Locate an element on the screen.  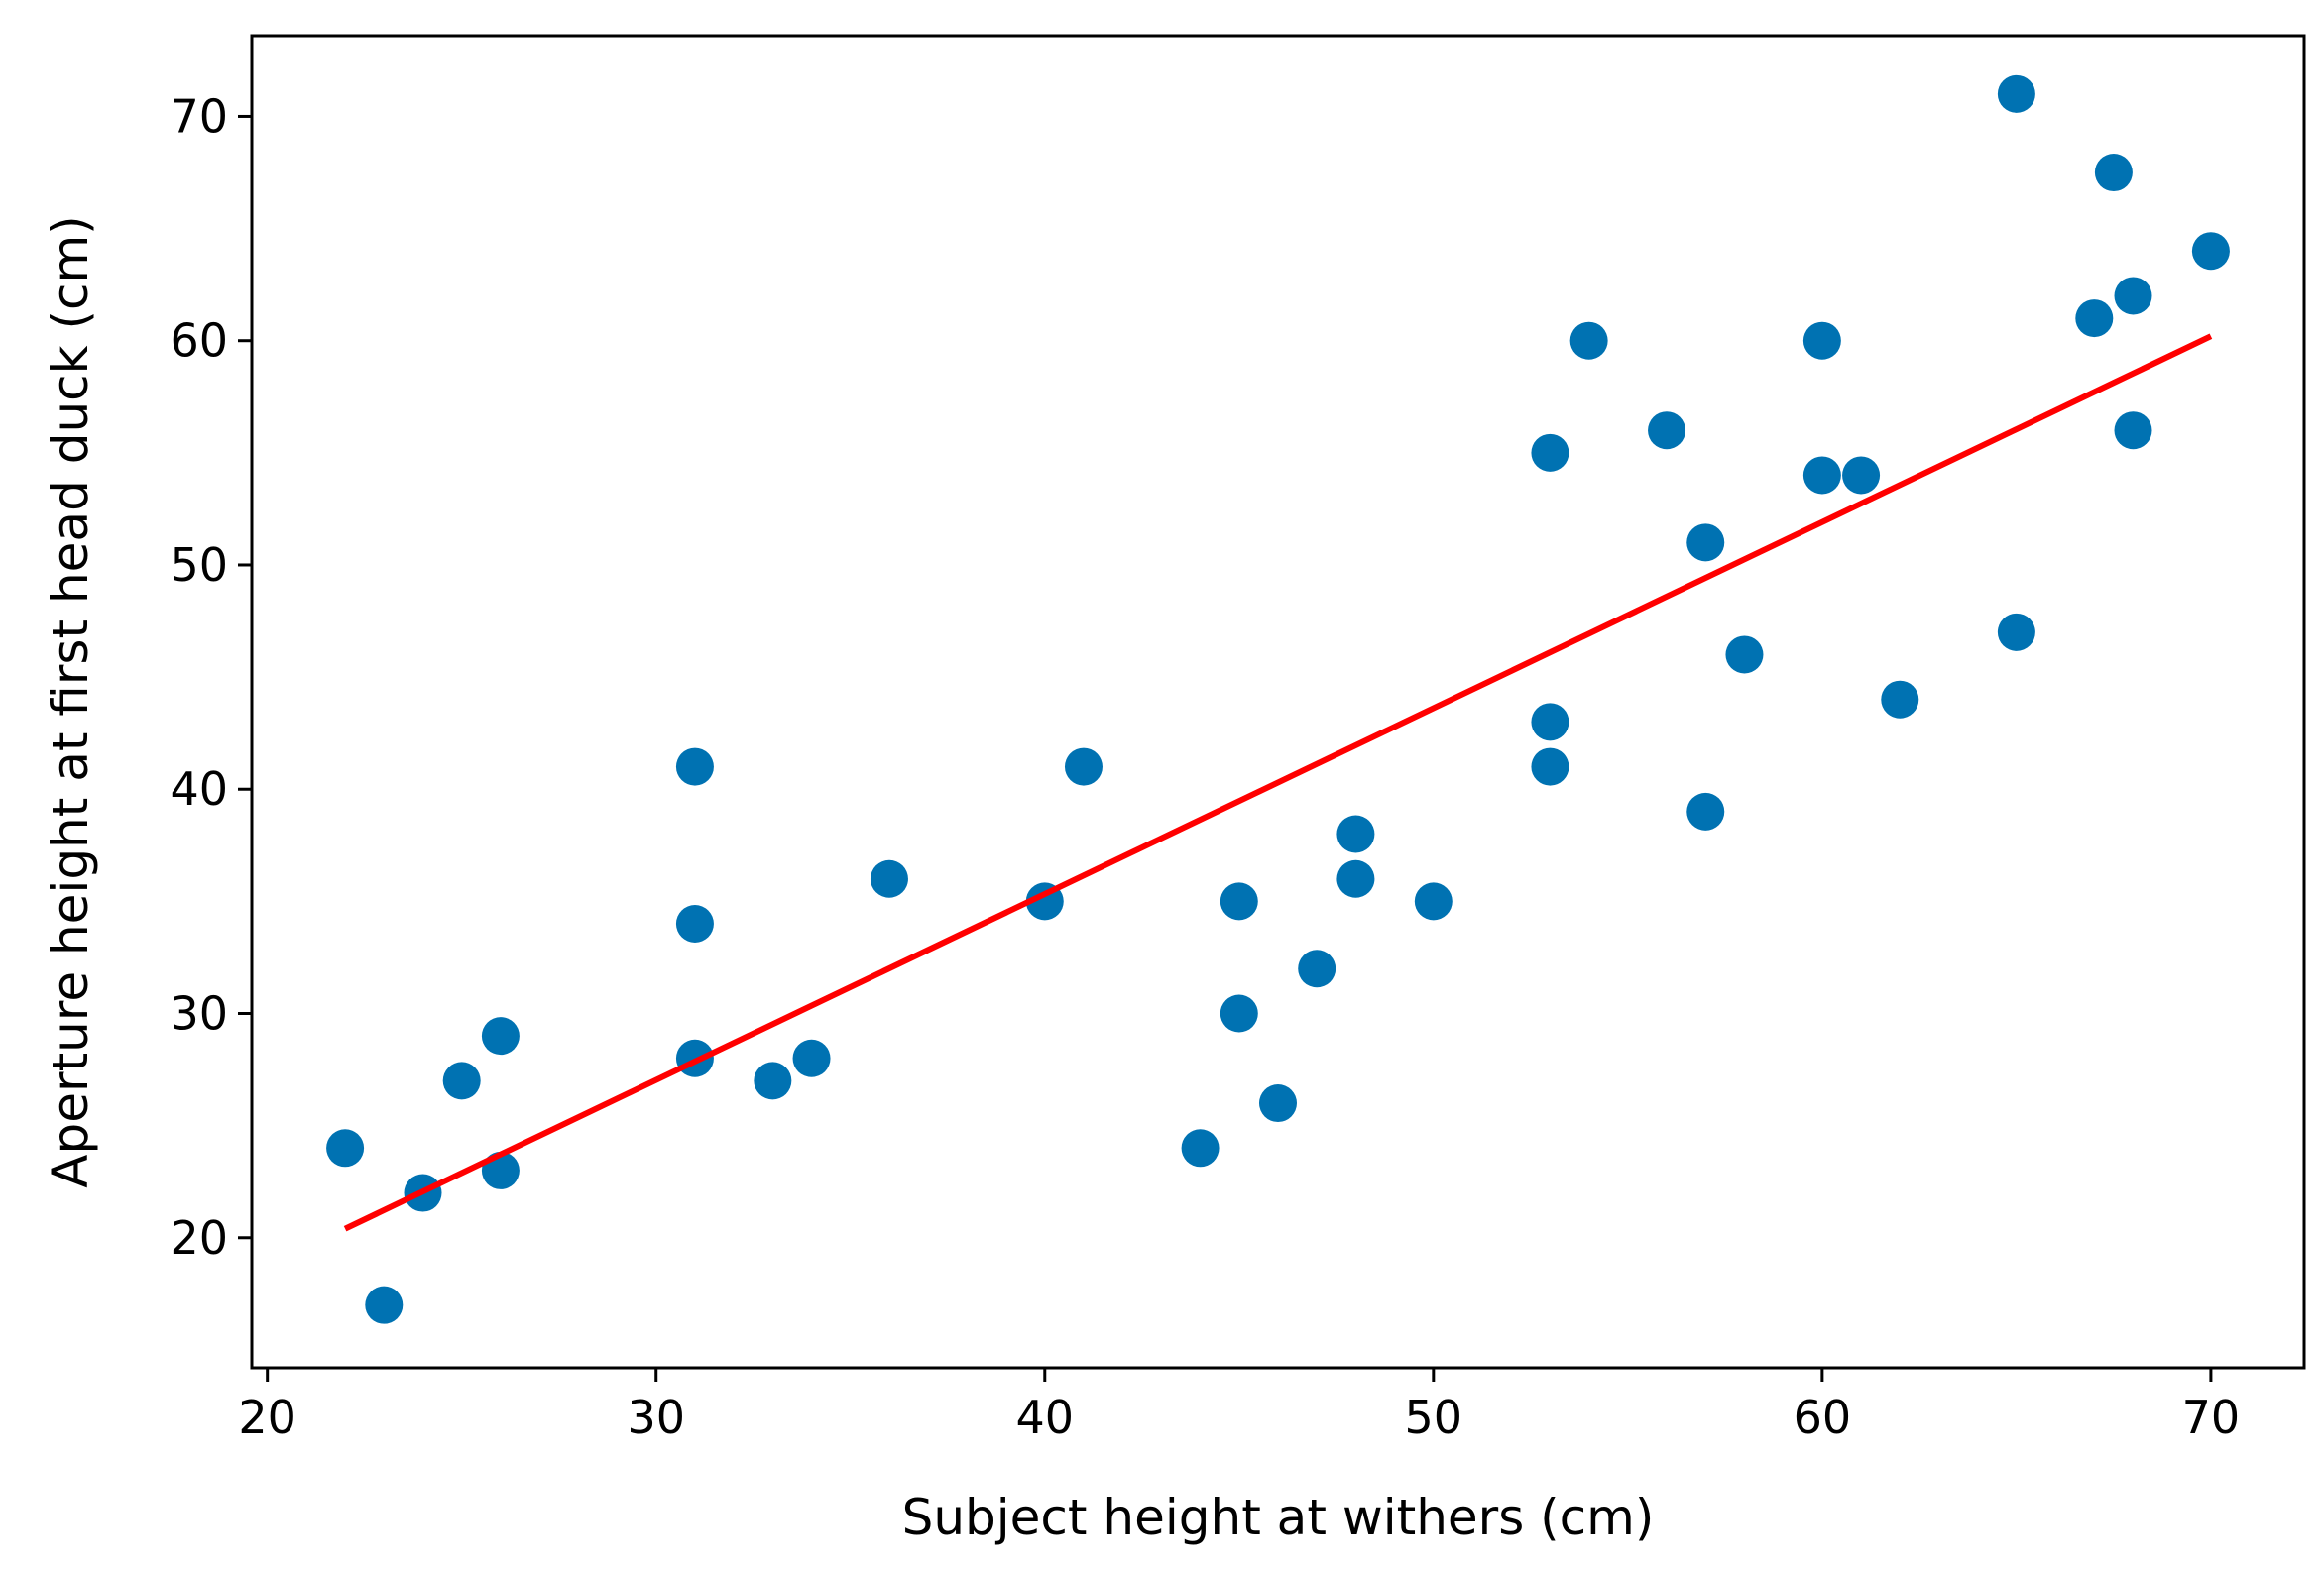
x-axis-label: Subject height at withers (cm) is located at coordinates (1278, 1518).